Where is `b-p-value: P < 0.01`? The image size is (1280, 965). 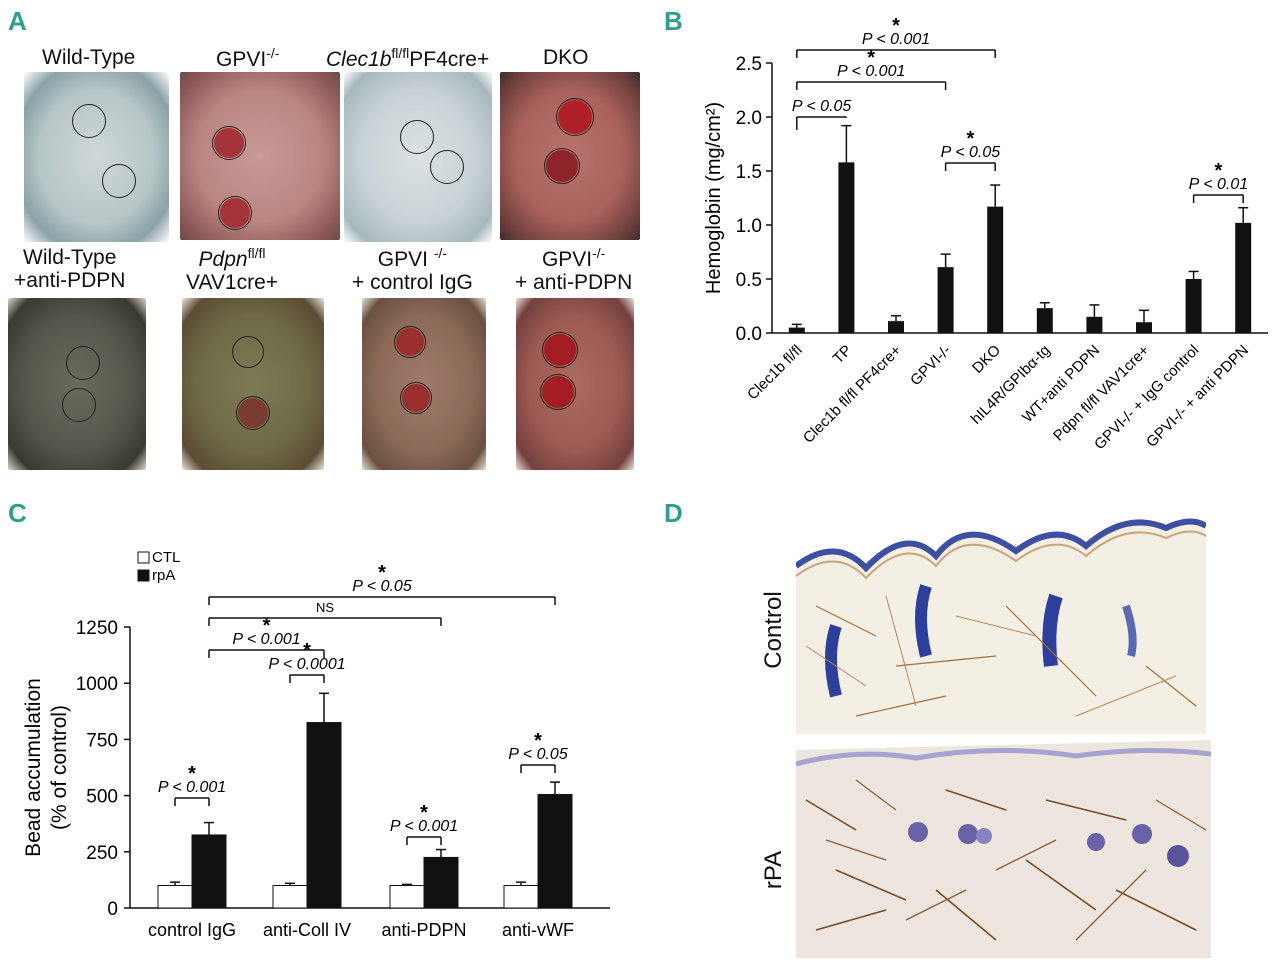 b-p-value: P < 0.01 is located at coordinates (1218, 184).